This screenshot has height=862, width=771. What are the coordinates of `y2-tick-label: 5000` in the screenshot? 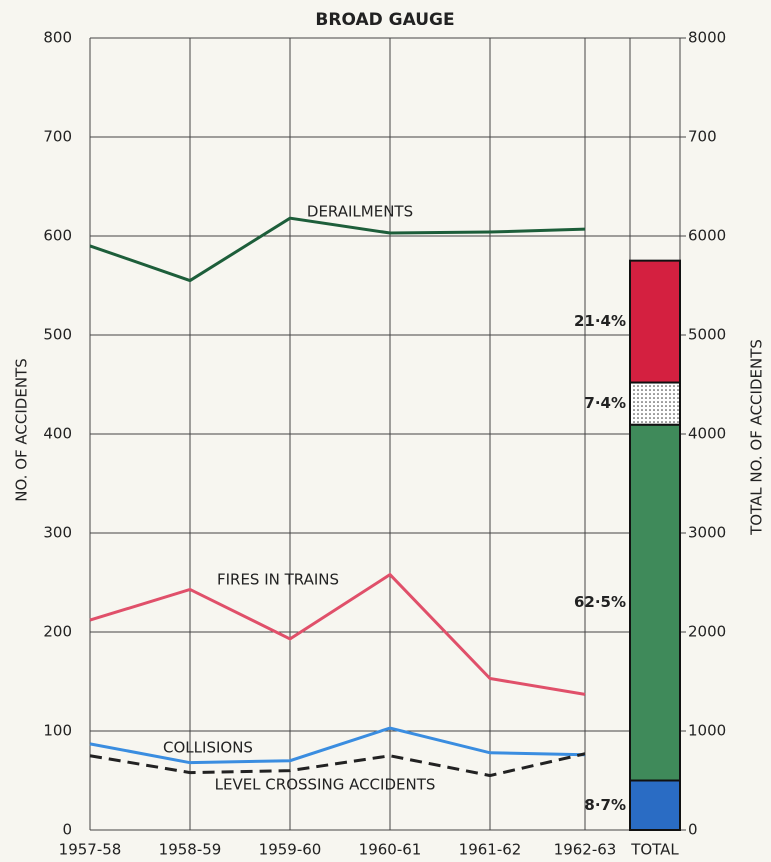 It's located at (707, 335).